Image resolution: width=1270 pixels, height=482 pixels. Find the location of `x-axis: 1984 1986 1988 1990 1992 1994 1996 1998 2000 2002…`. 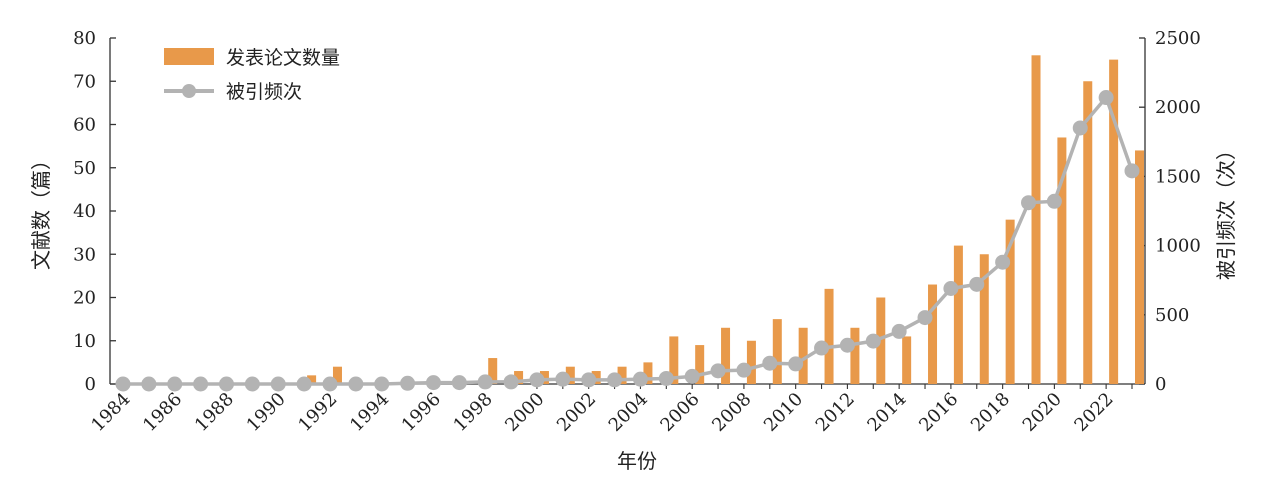

x-axis: 1984 1986 1988 1990 1992 1994 1996 1998 2000 2002… is located at coordinates (616, 409).